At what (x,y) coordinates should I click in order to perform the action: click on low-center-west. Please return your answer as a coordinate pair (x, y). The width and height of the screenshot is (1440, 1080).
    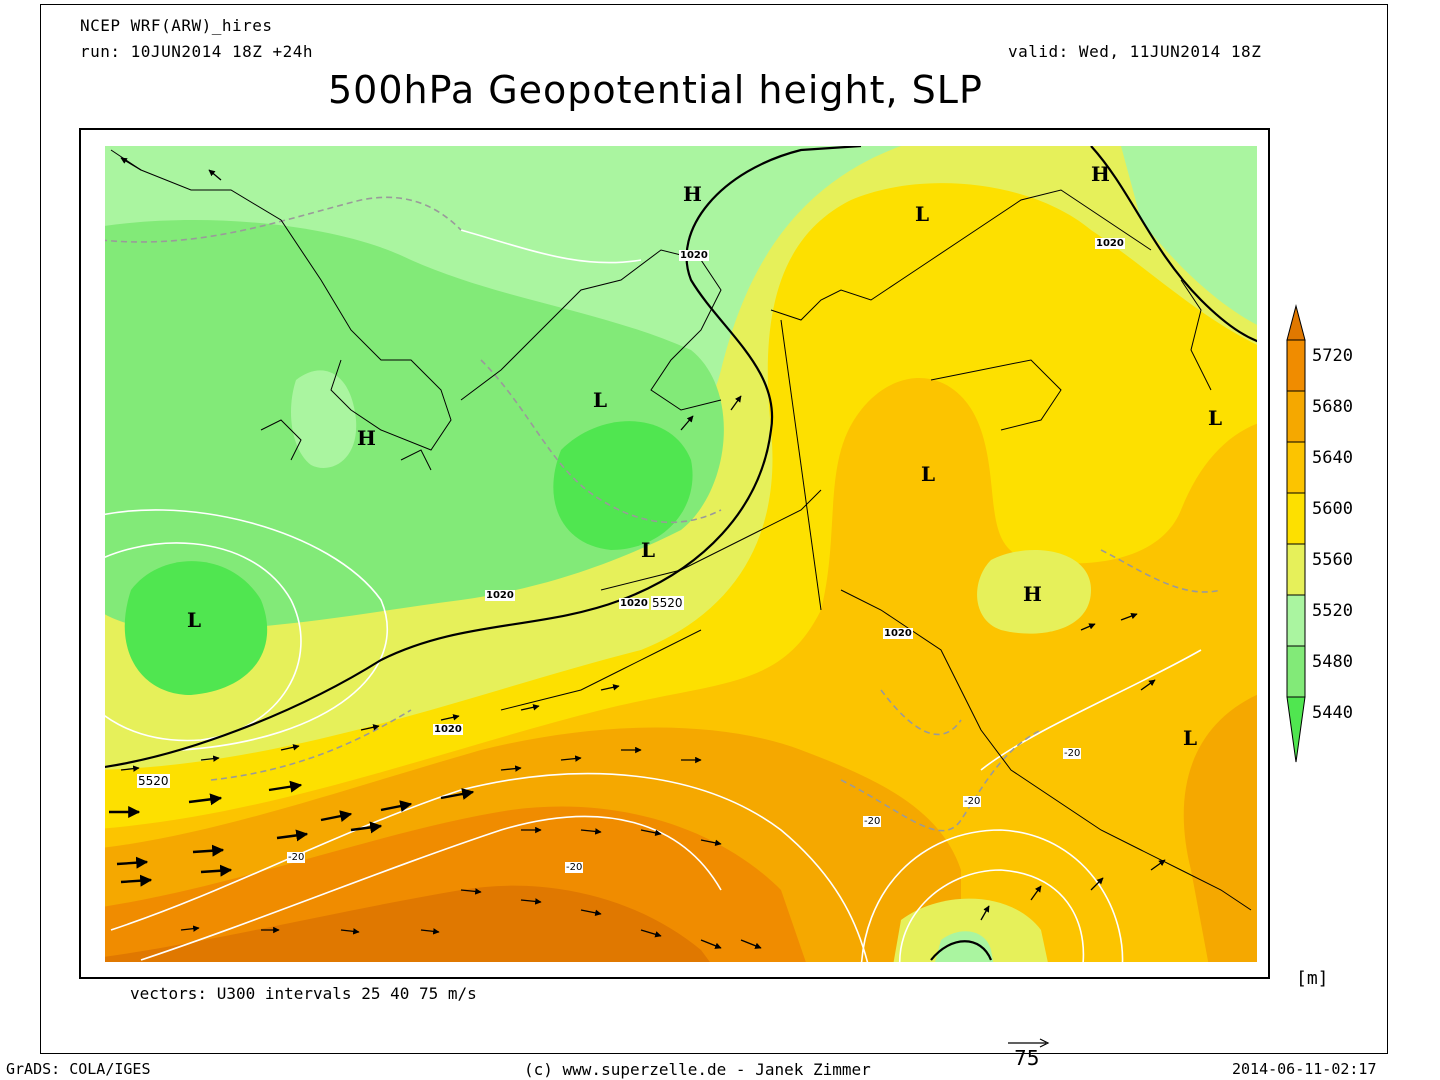
    Looking at the image, I should click on (196, 628).